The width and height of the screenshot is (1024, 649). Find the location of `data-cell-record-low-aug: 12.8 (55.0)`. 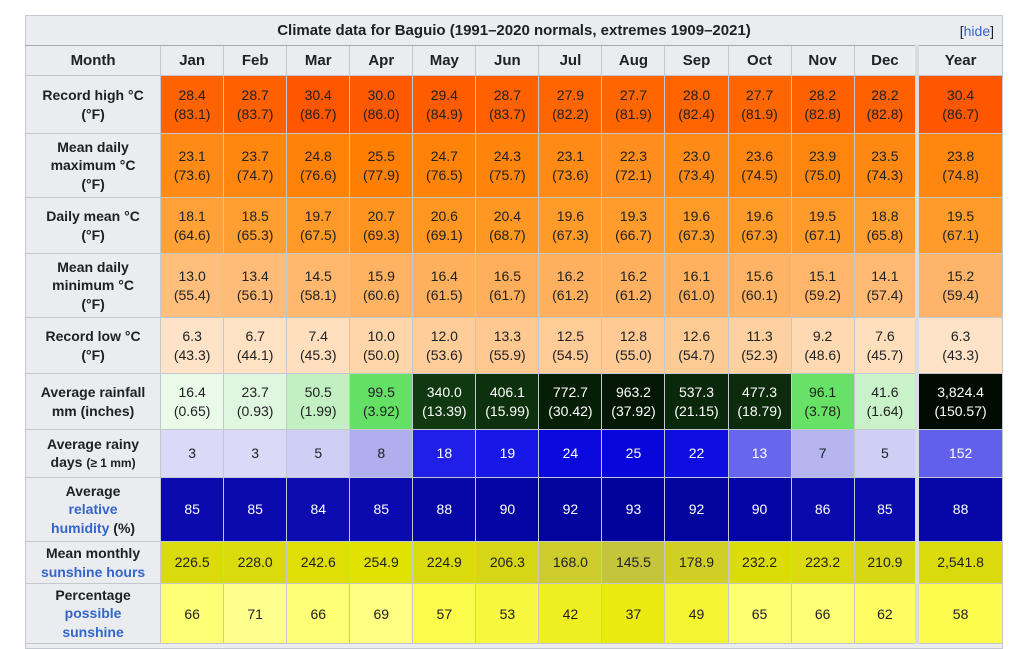

data-cell-record-low-aug: 12.8 (55.0) is located at coordinates (633, 345).